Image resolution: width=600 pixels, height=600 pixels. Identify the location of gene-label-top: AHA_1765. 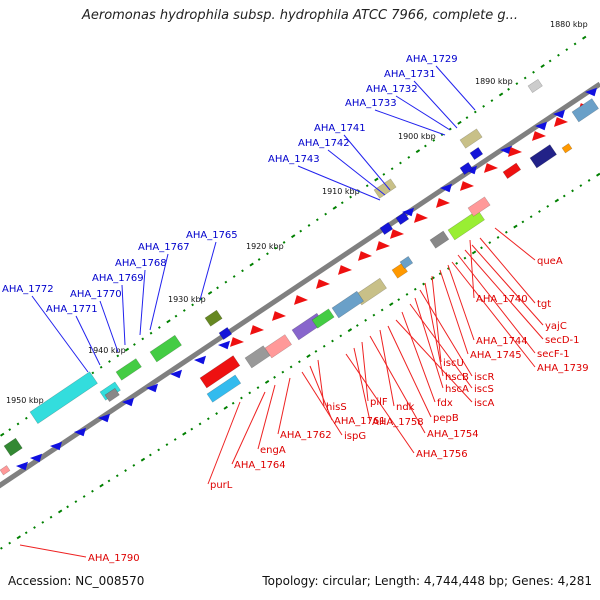
(212, 235).